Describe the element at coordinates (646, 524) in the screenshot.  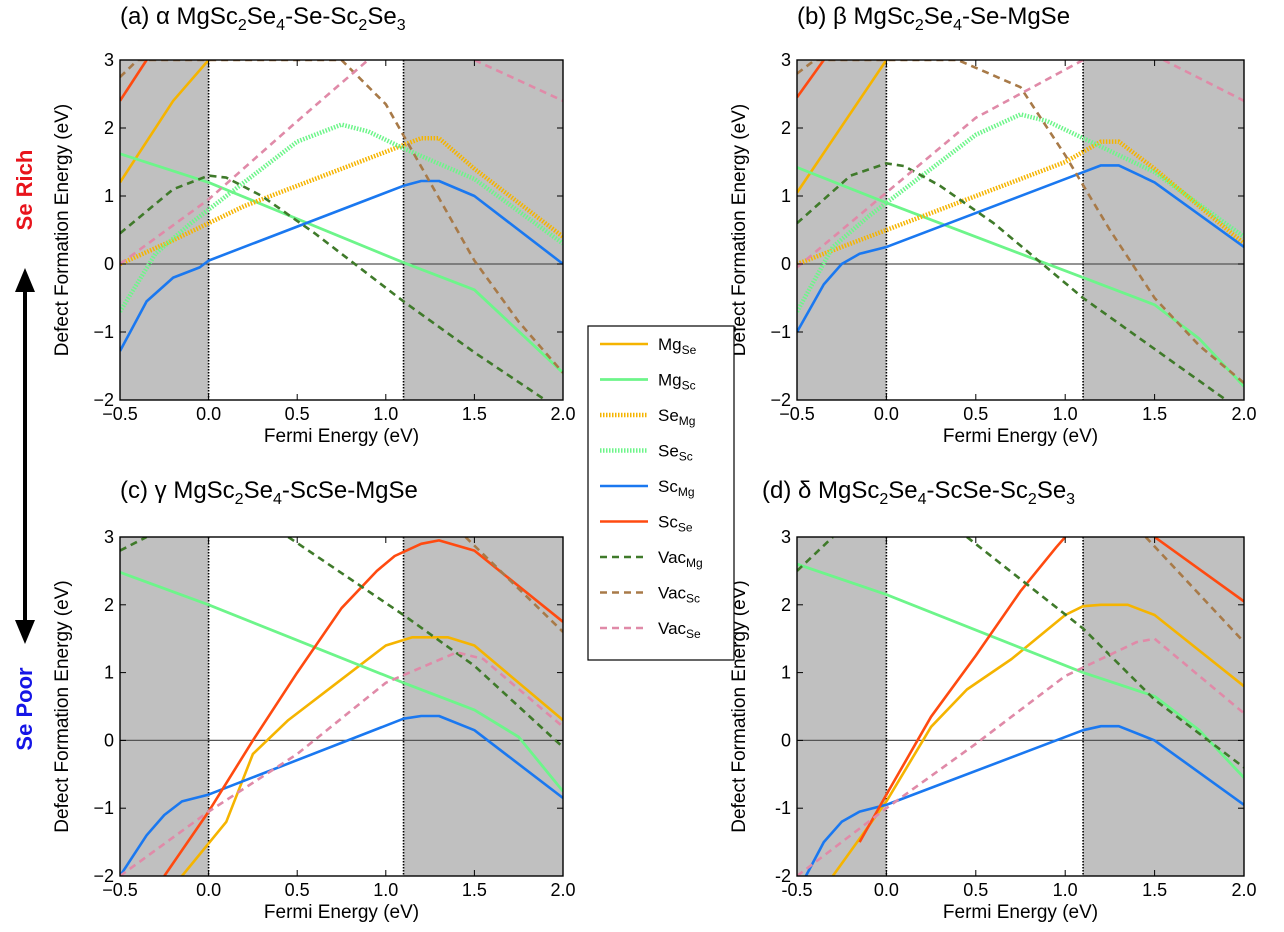
I see `legend-item-sc-se: ScSe` at that location.